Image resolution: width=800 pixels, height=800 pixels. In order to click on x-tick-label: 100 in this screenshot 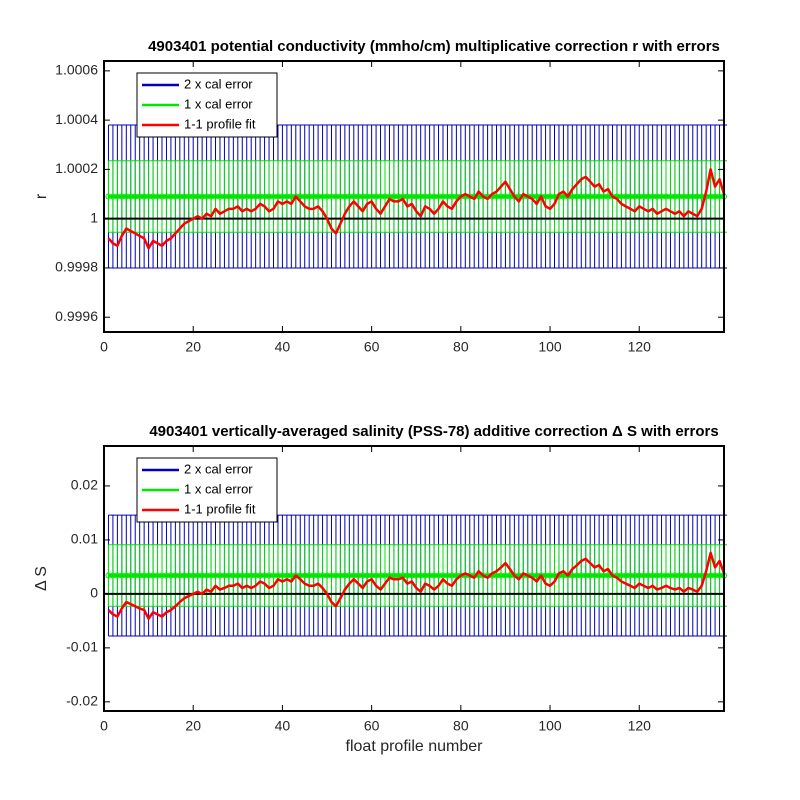, I will do `click(550, 347)`.